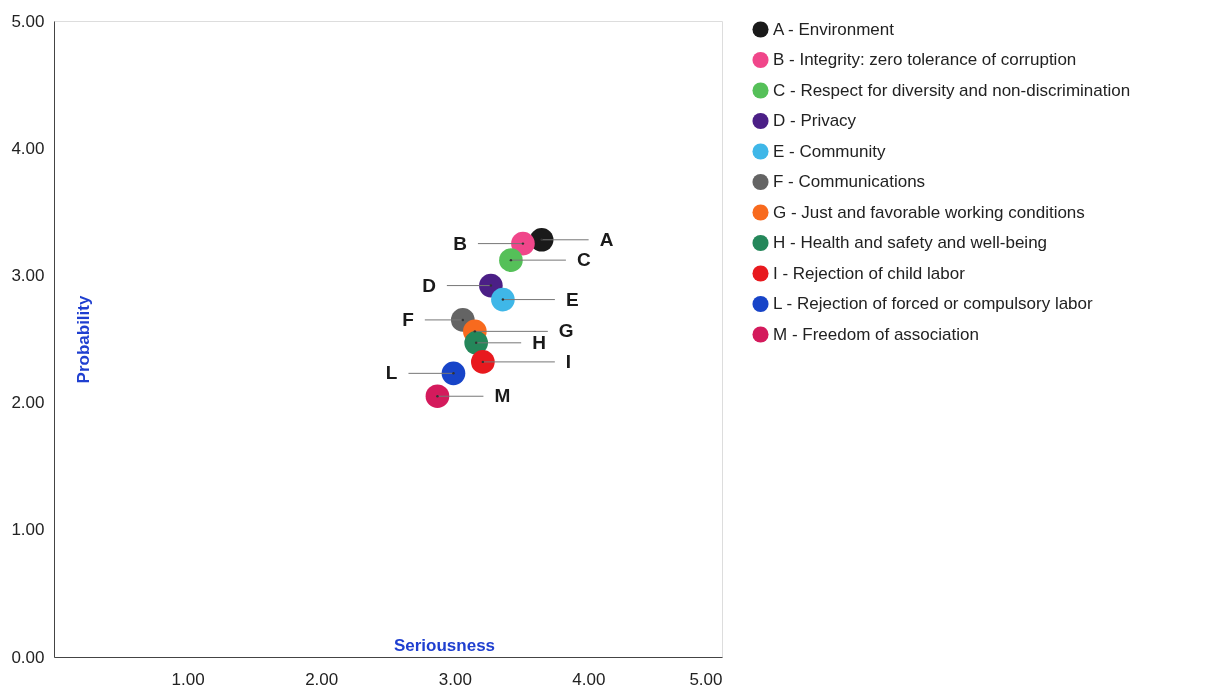 This screenshot has width=1224, height=693. I want to click on annotation: H, so click(539, 342).